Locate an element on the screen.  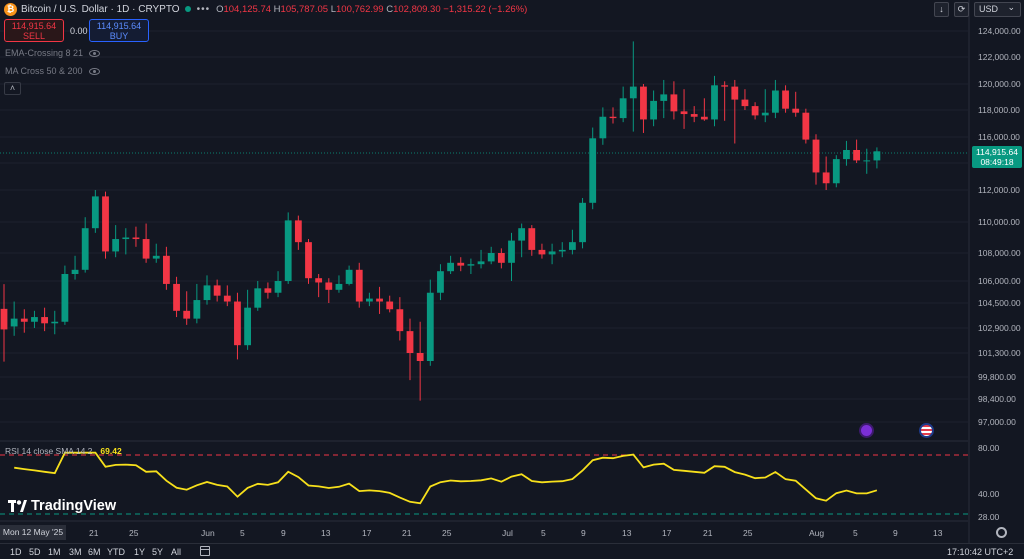
buy-button: 114,915.64 BUY is located at coordinates (119, 30).